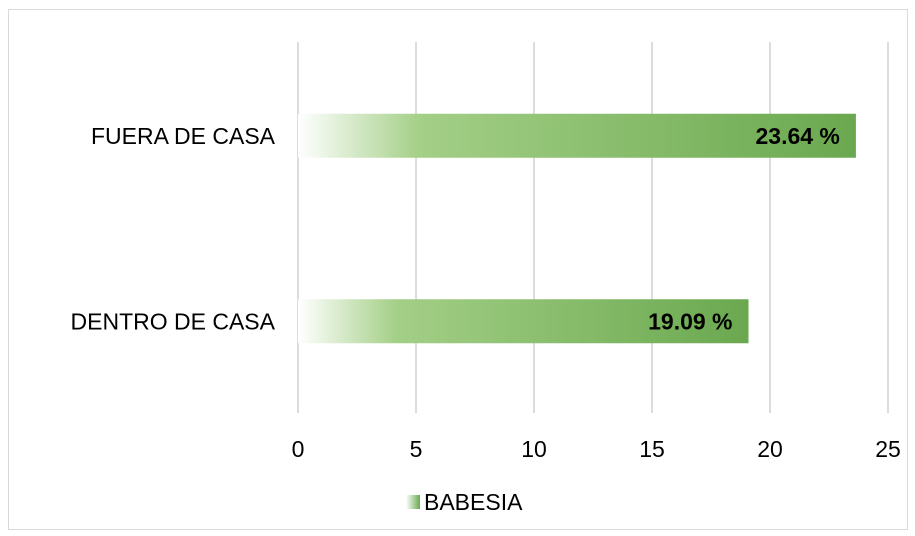  What do you see at coordinates (183, 136) in the screenshot?
I see `category-label-fuera-de-casa: FUERA DE CASA` at bounding box center [183, 136].